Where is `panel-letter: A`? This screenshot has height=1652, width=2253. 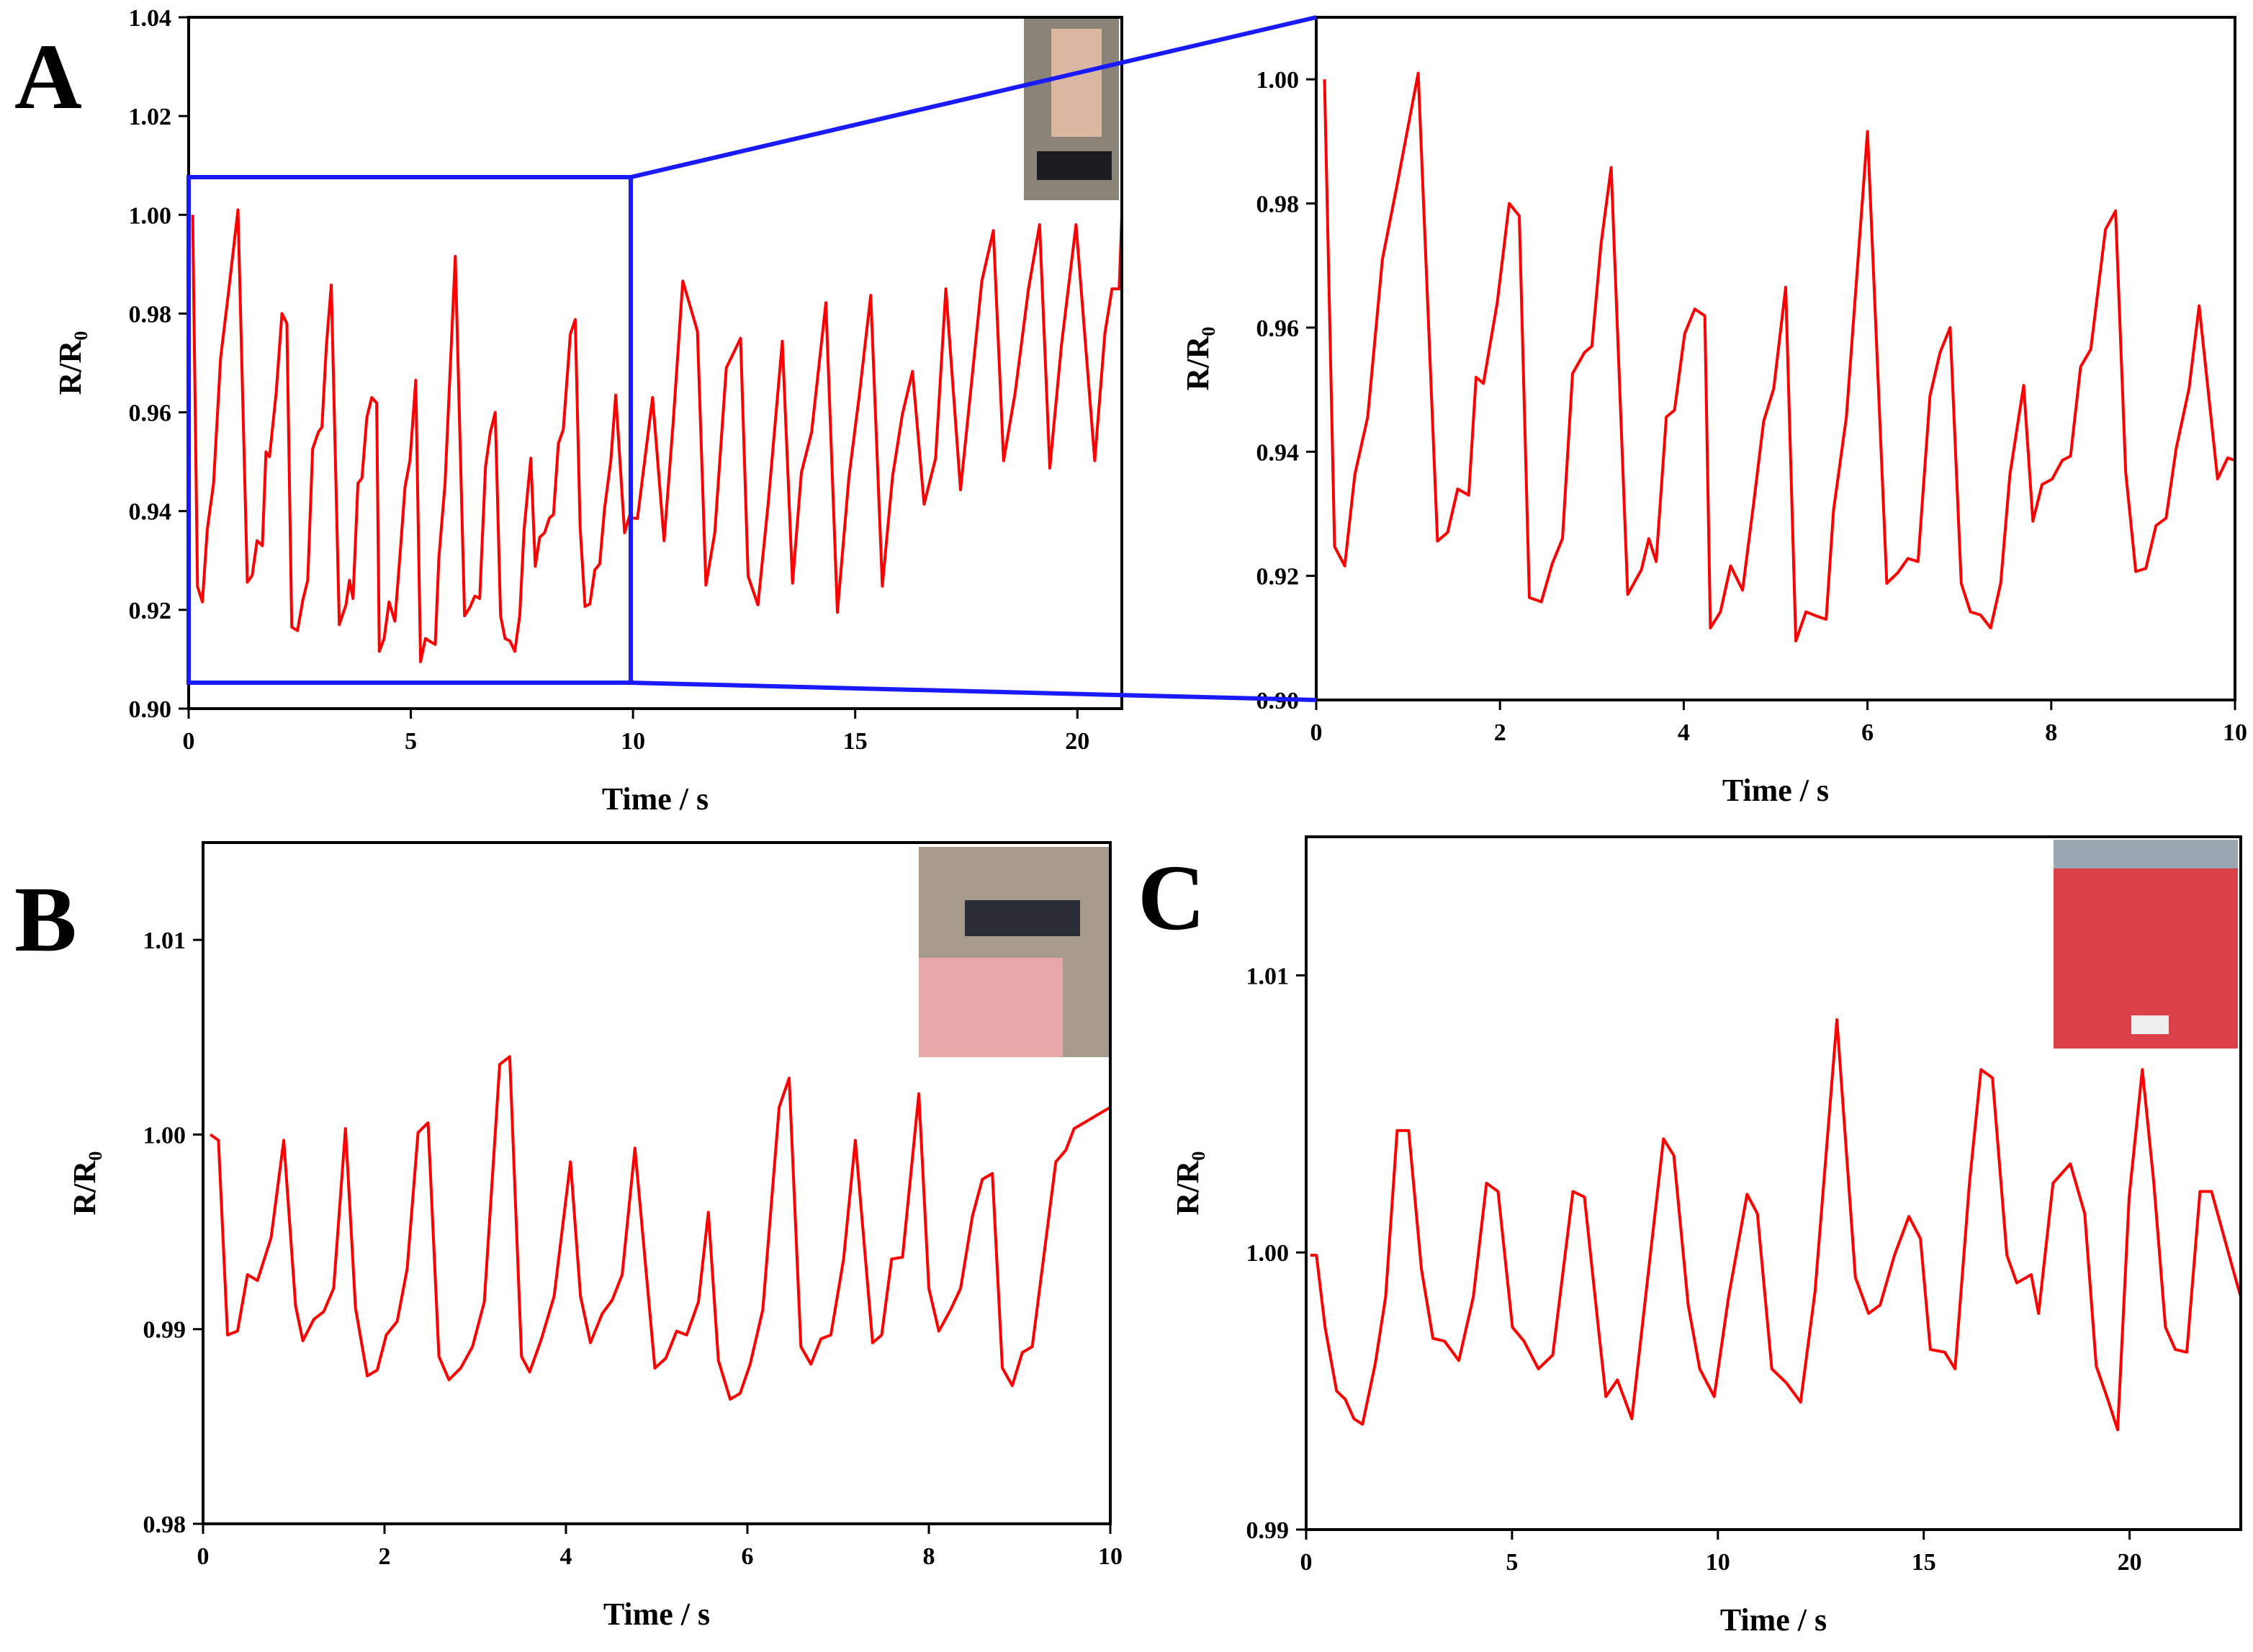 panel-letter: A is located at coordinates (48, 77).